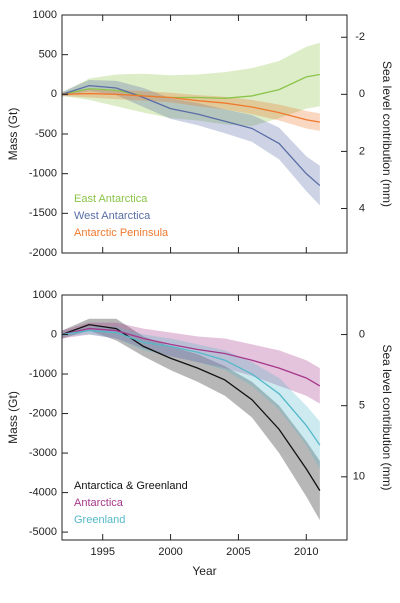 This screenshot has height=603, width=400. I want to click on legend-label: Antarctica & Greenland, so click(131, 486).